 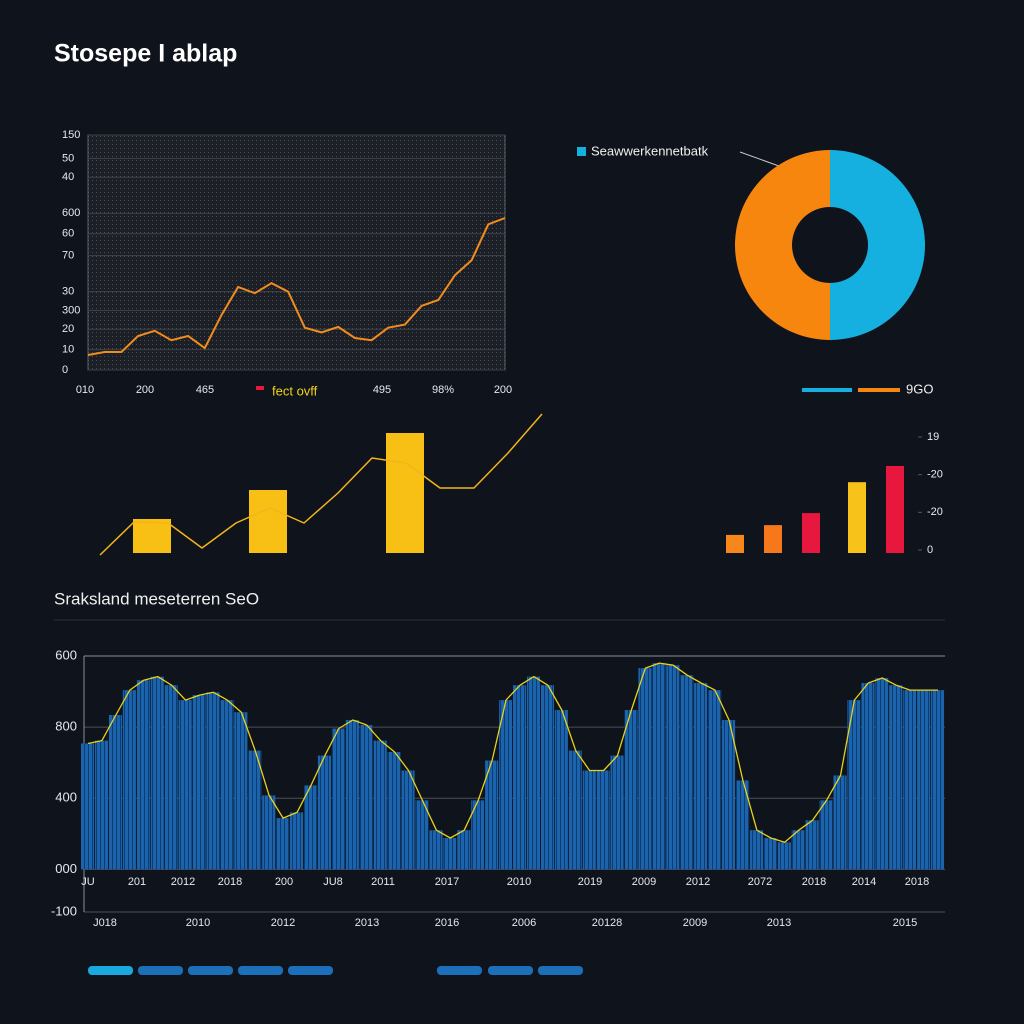 What do you see at coordinates (814, 882) in the screenshot?
I see `x-tick-label: 2018` at bounding box center [814, 882].